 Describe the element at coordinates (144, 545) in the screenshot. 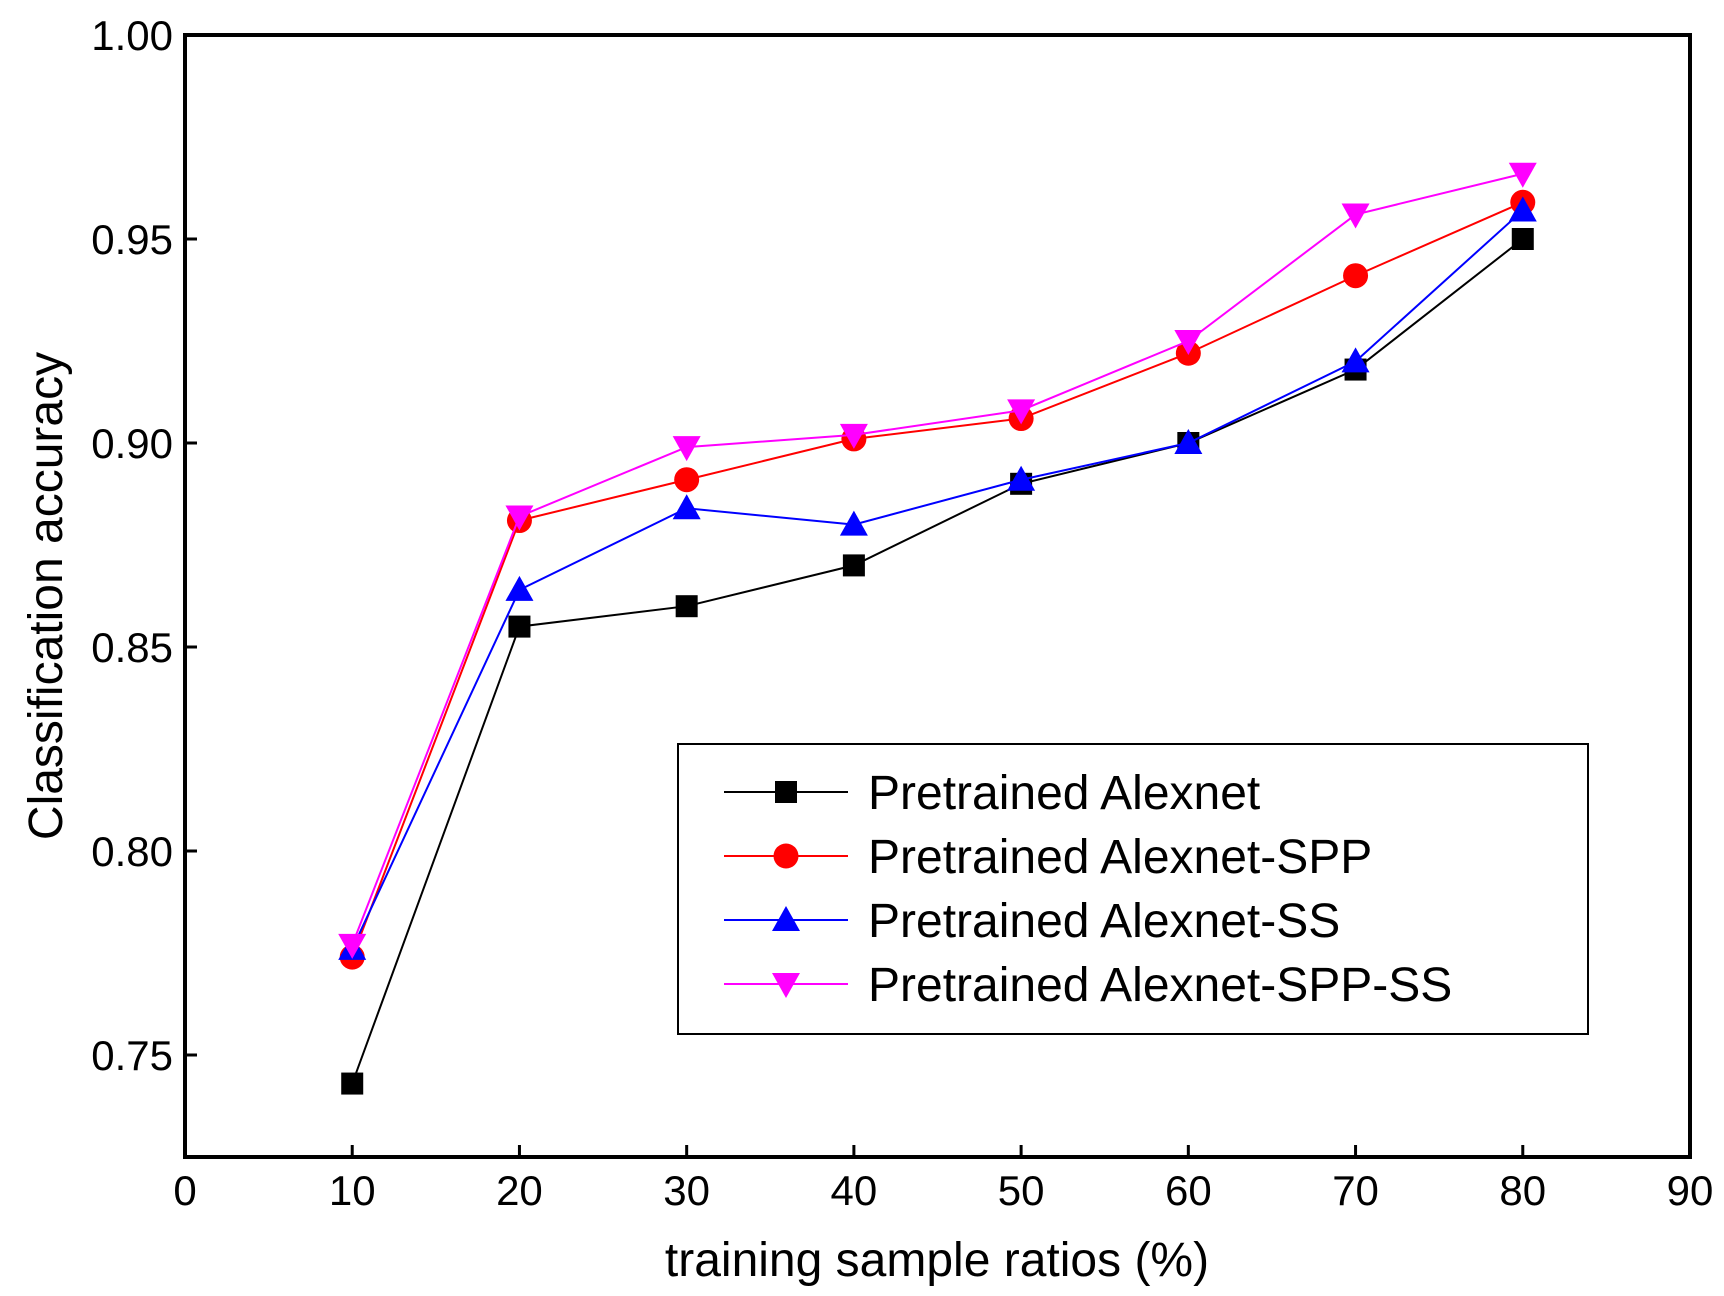

I see `y-axis-ticks: 0.75 0.80 0.85 0.90 0.95 1.00` at that location.